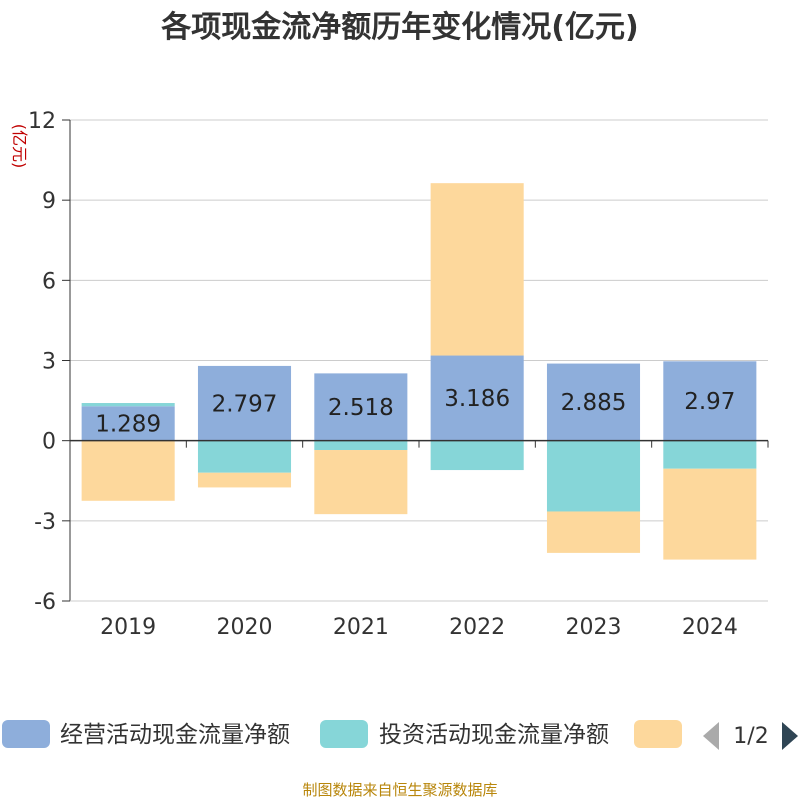 The height and width of the screenshot is (800, 800). I want to click on source-note: 制图数据来自恒生聚源数据库, so click(399, 790).